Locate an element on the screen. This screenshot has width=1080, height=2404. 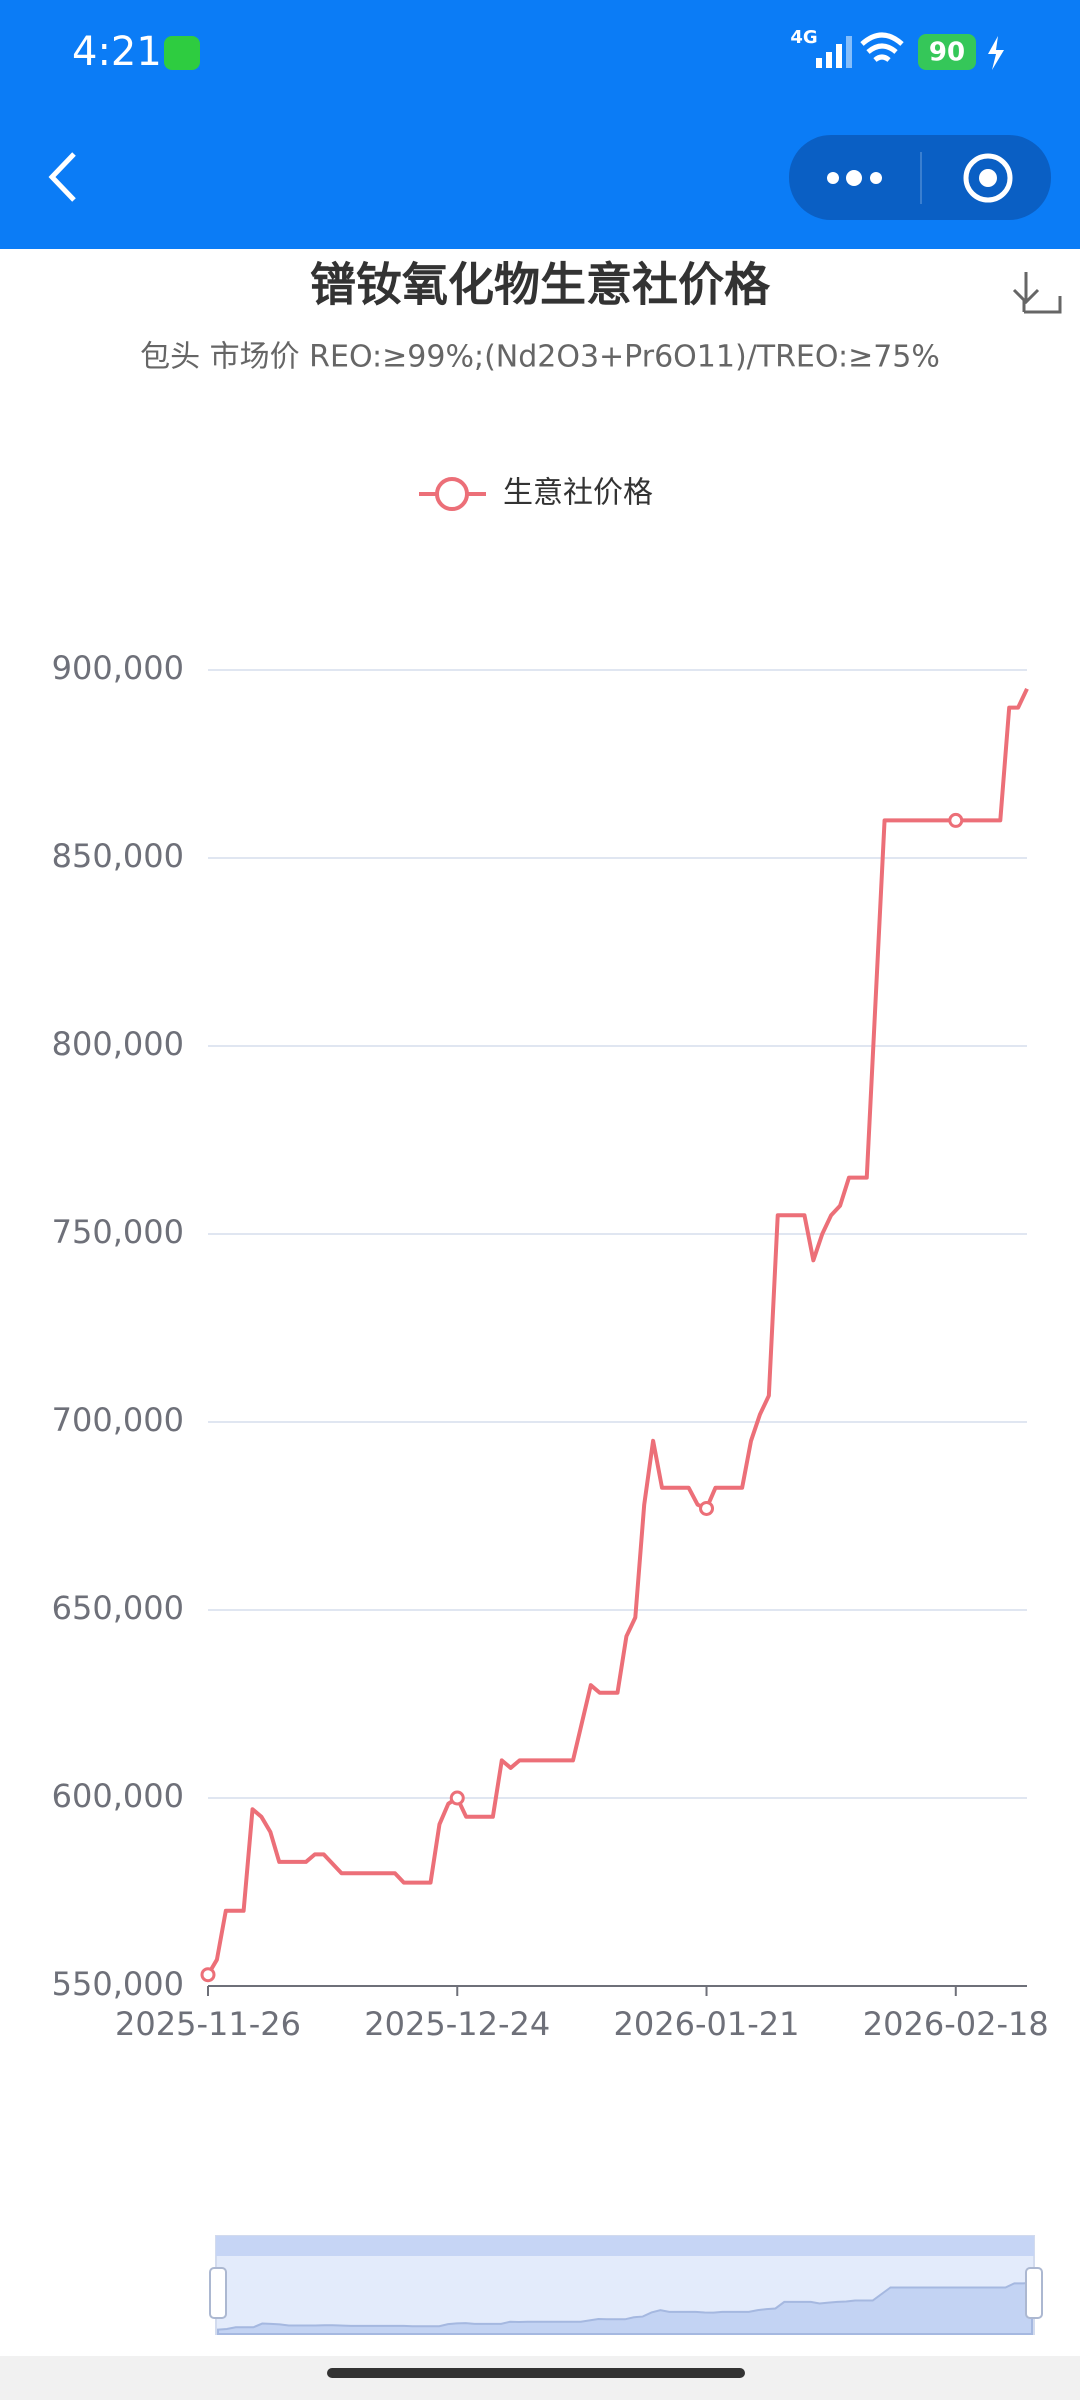
legend-label: 生意社价格 is located at coordinates (578, 493).